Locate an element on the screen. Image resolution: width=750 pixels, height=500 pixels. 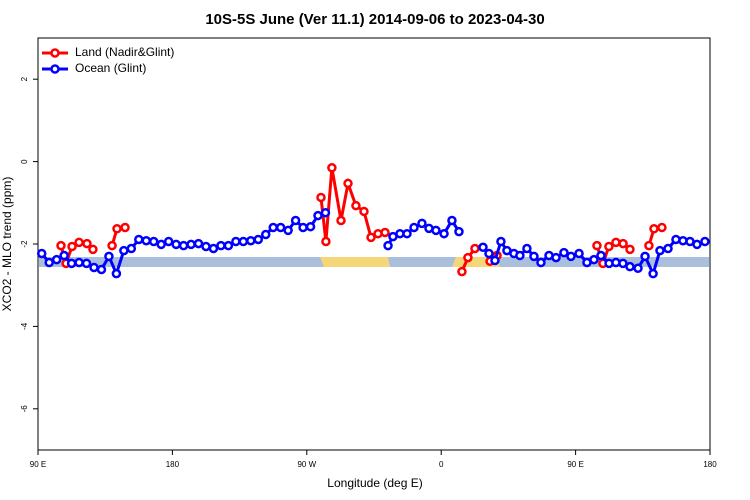
legend-label: Land (Nadir&Glint) is located at coordinates (124, 52).